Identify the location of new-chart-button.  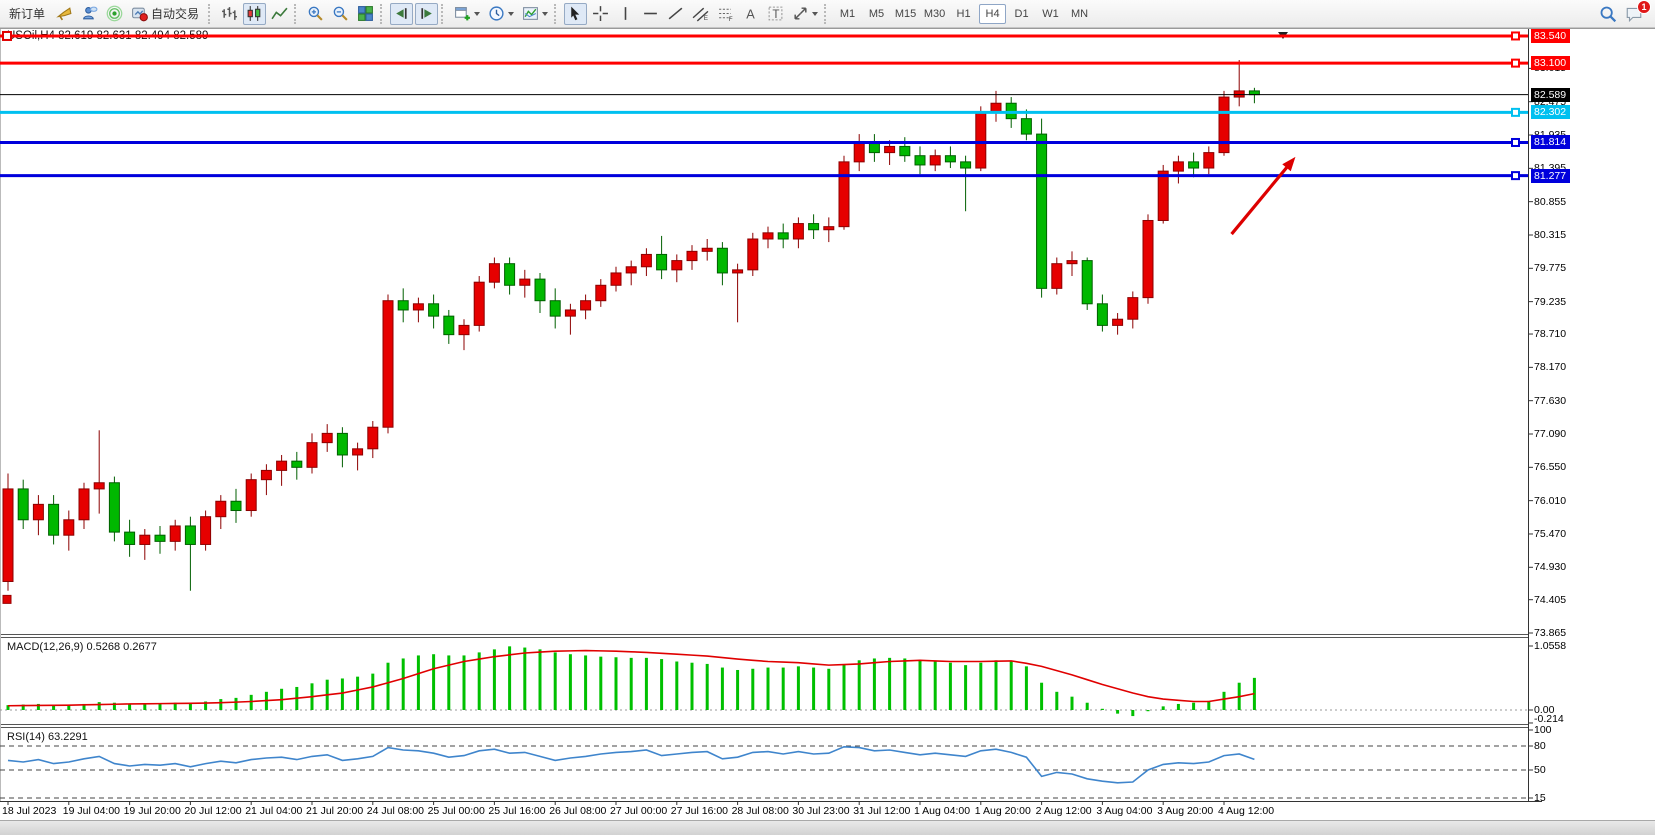
(467, 14).